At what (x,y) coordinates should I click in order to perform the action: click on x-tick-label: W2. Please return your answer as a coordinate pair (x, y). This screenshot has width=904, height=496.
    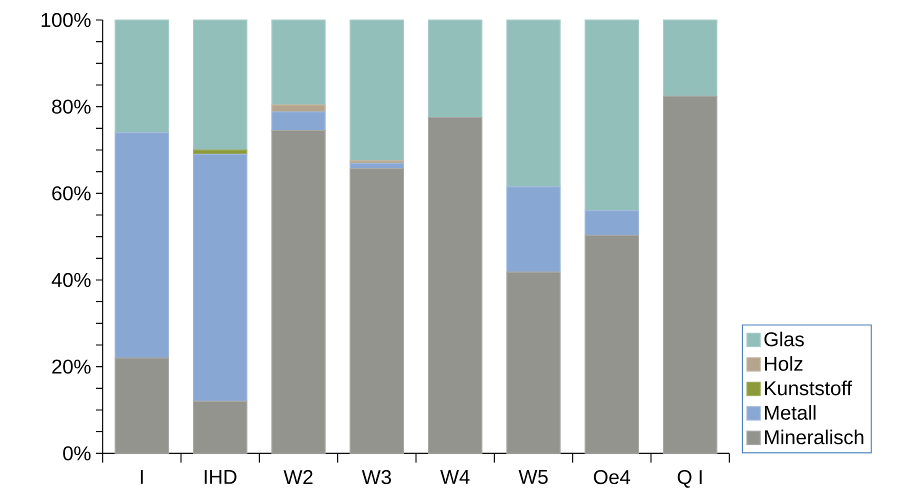
    Looking at the image, I should click on (298, 477).